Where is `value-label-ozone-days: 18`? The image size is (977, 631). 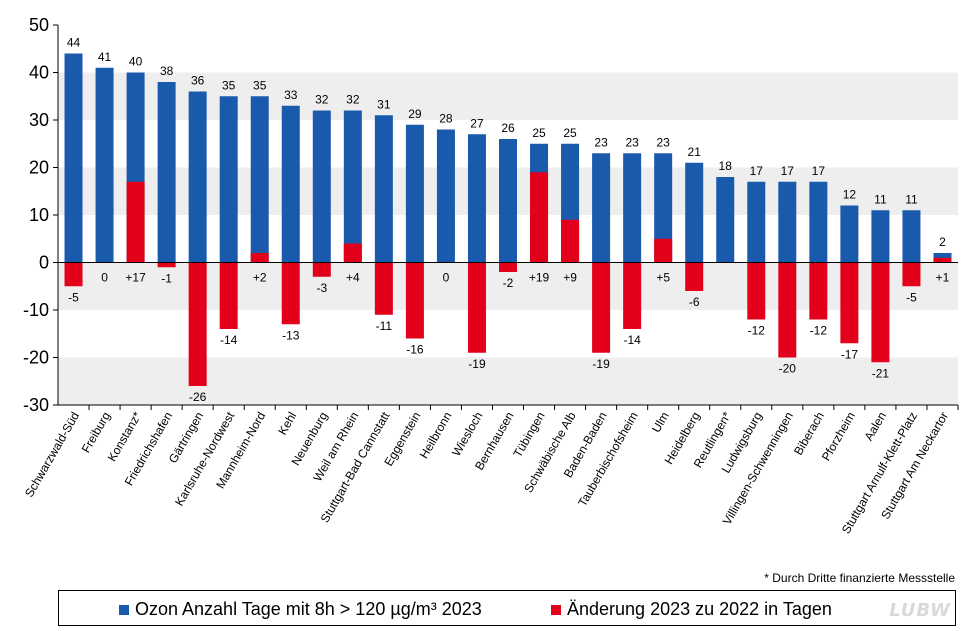
value-label-ozone-days: 18 is located at coordinates (726, 166).